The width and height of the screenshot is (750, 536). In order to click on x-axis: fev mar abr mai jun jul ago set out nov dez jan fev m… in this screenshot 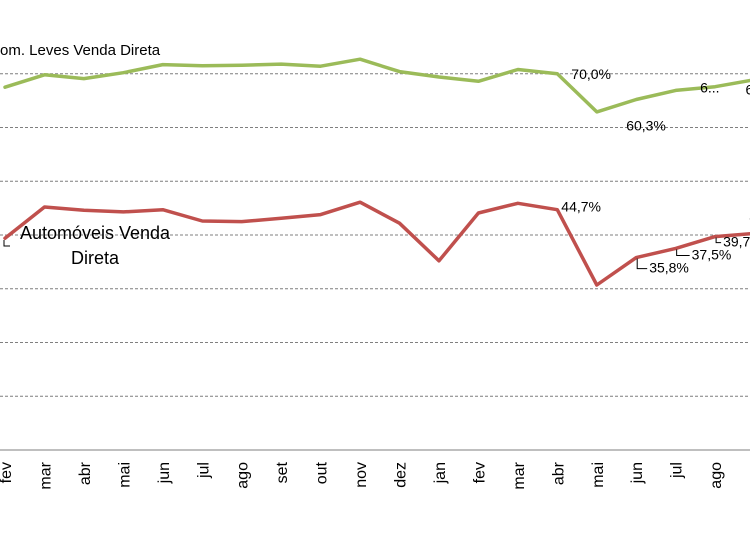, I will do `click(375, 469)`.